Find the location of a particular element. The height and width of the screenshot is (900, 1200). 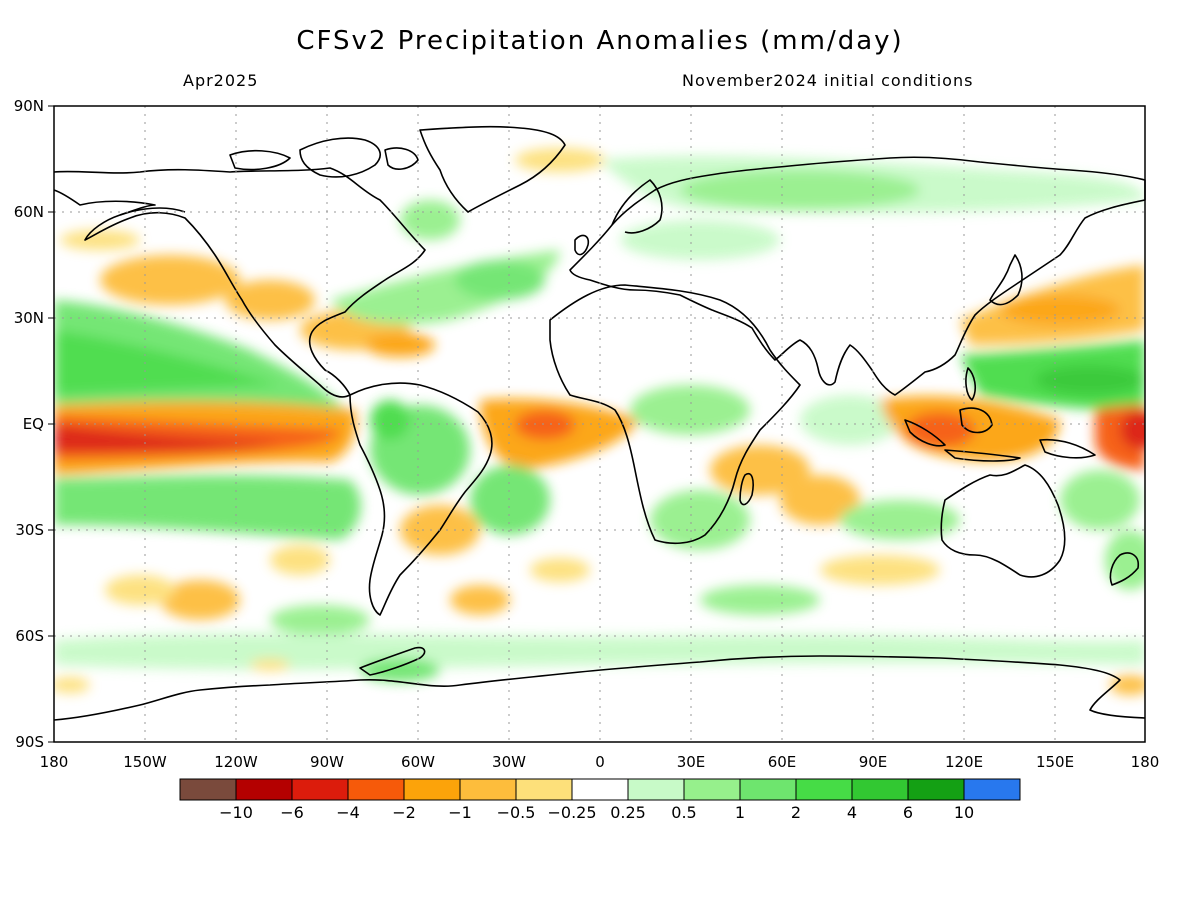

map-title: CFSv2 Precipitation Anomalies (mm/day) is located at coordinates (600, 41).